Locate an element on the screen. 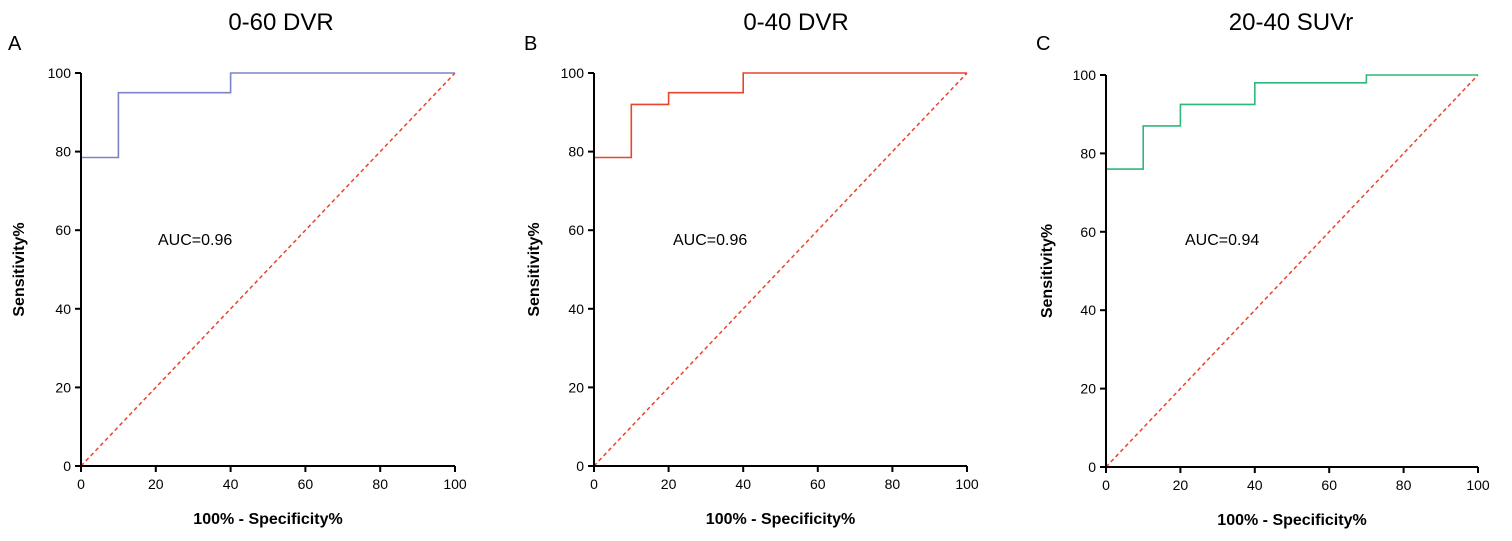 The image size is (1512, 541). panel-letter: A is located at coordinates (15, 44).